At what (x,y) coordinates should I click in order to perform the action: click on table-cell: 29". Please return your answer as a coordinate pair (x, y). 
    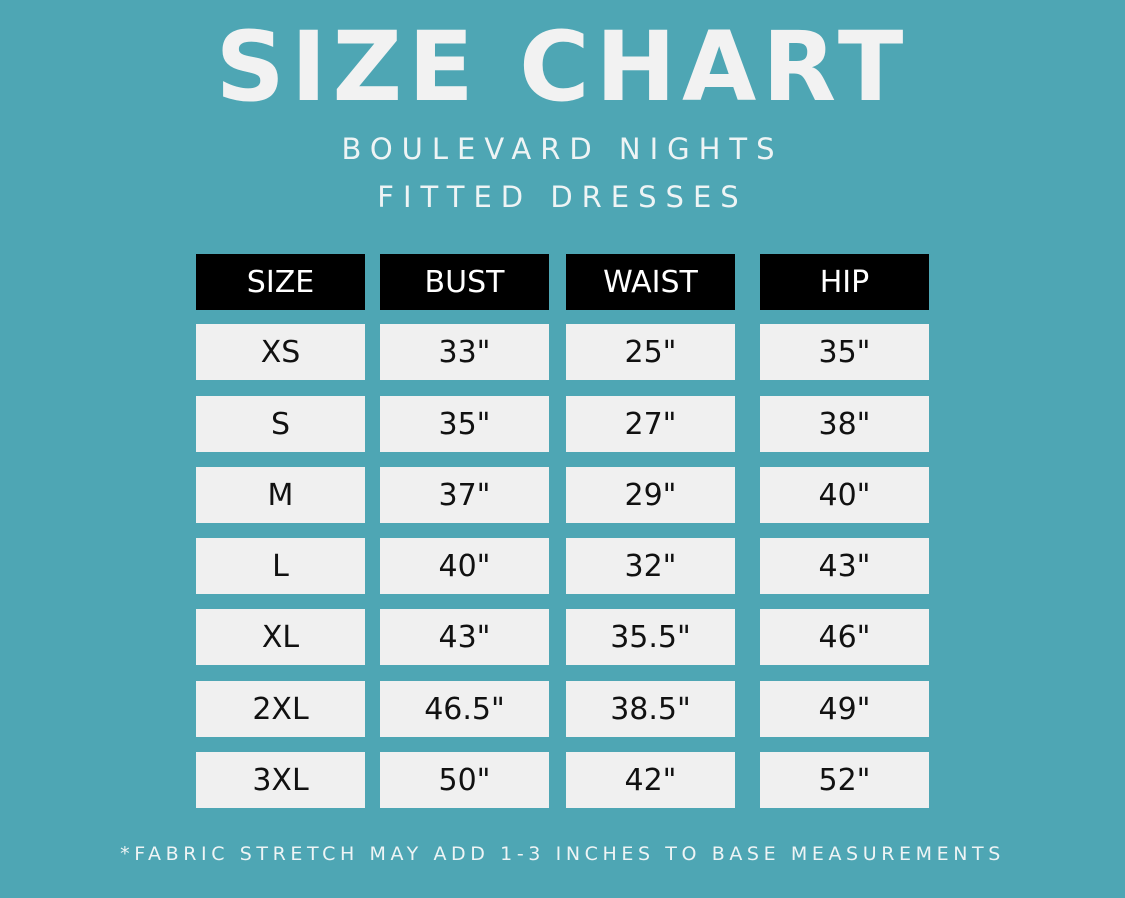
    Looking at the image, I should click on (650, 495).